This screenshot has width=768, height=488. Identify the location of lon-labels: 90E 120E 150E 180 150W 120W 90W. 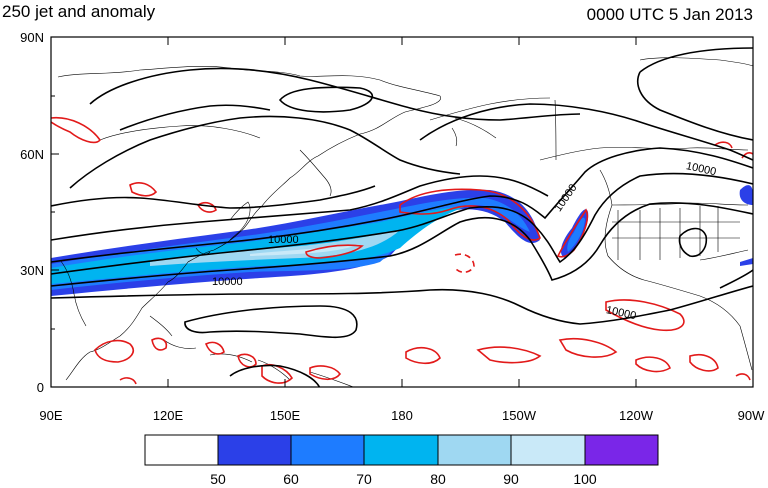
(402, 415).